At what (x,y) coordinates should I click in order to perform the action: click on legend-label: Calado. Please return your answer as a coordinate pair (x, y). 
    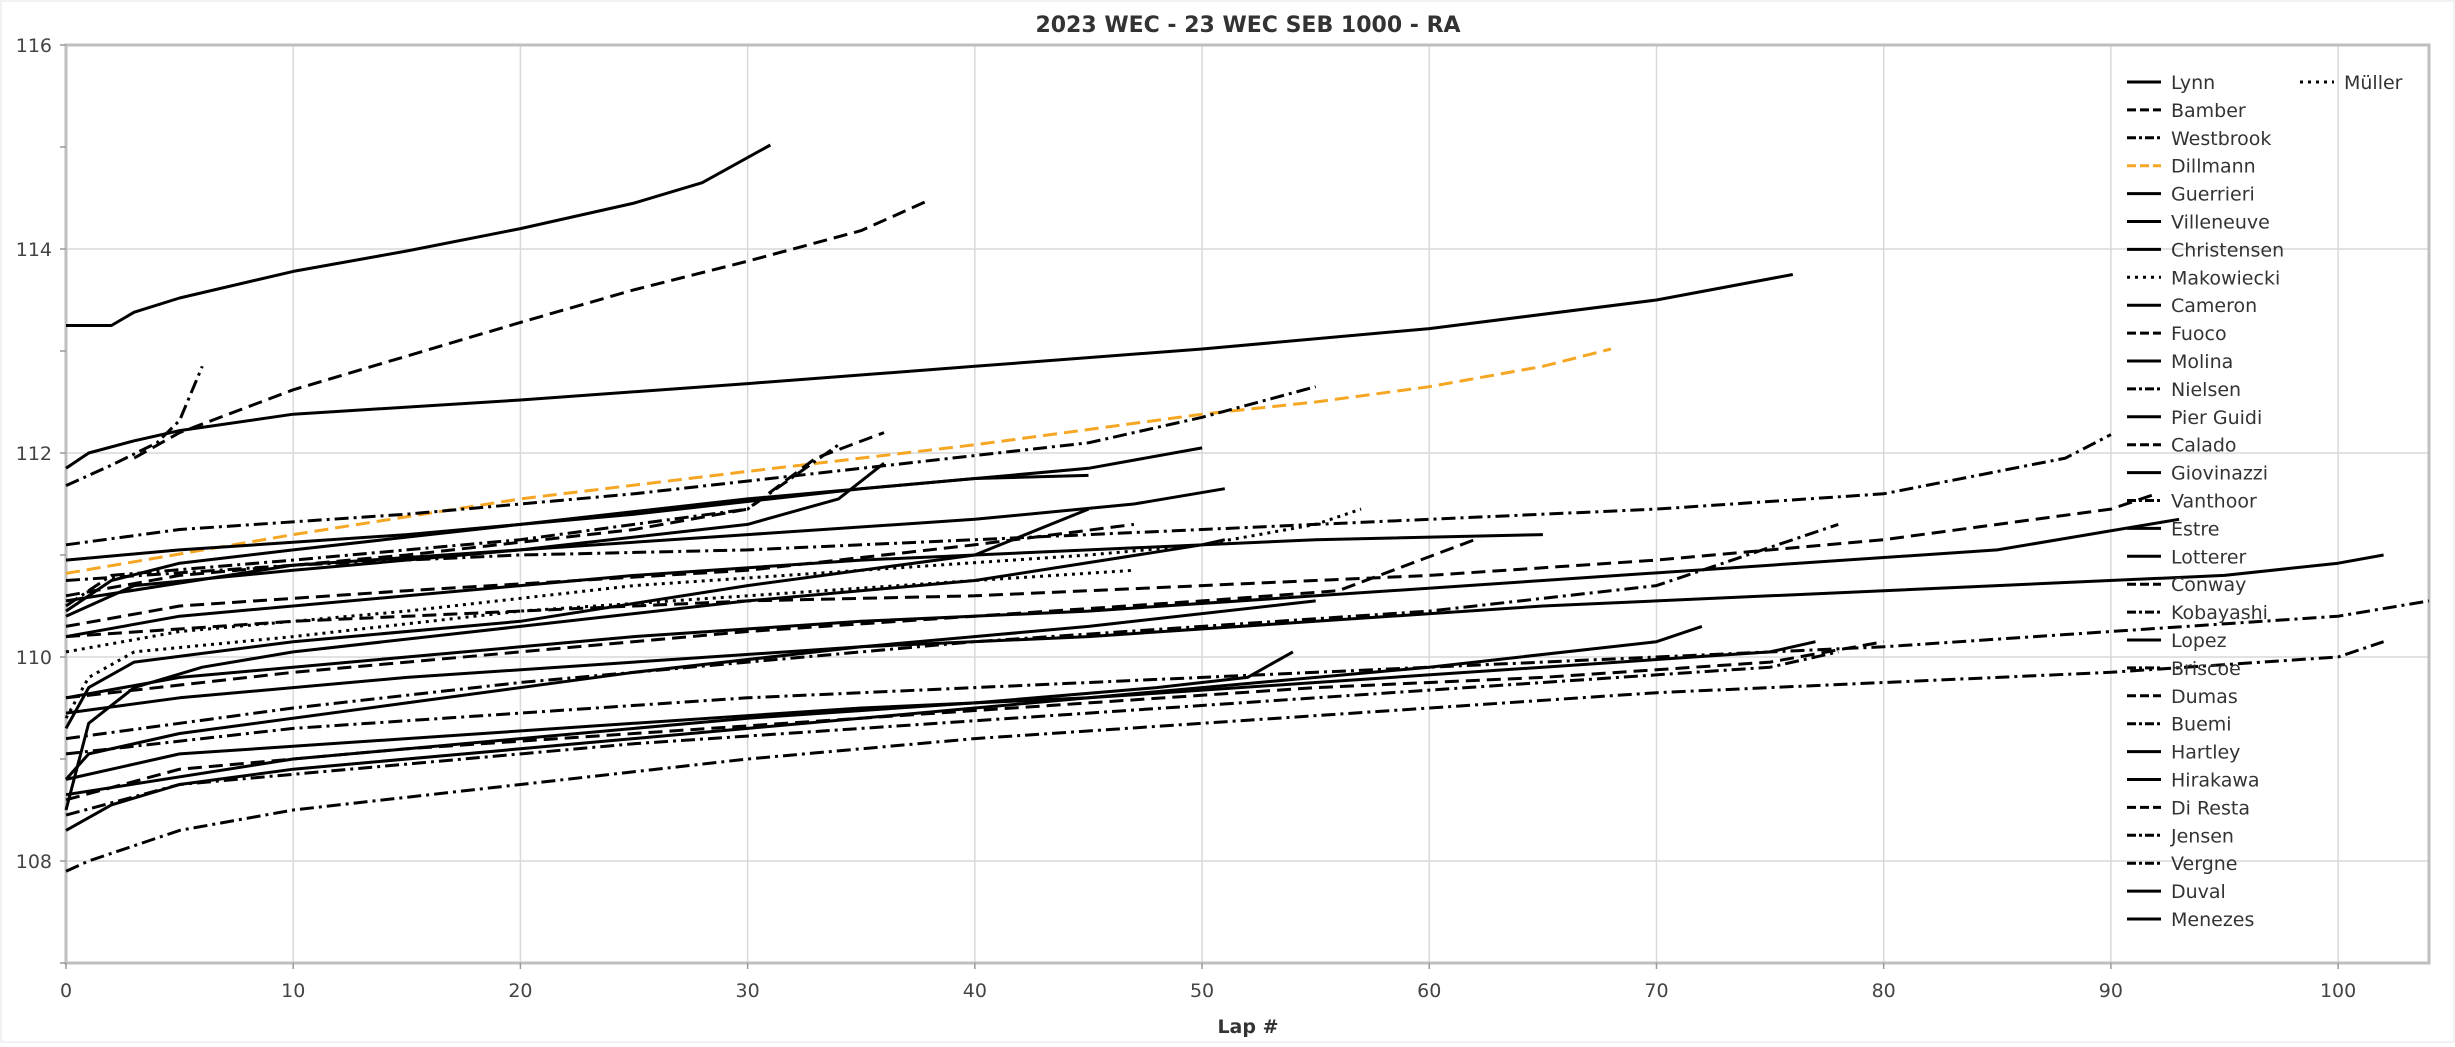
    Looking at the image, I should click on (2204, 446).